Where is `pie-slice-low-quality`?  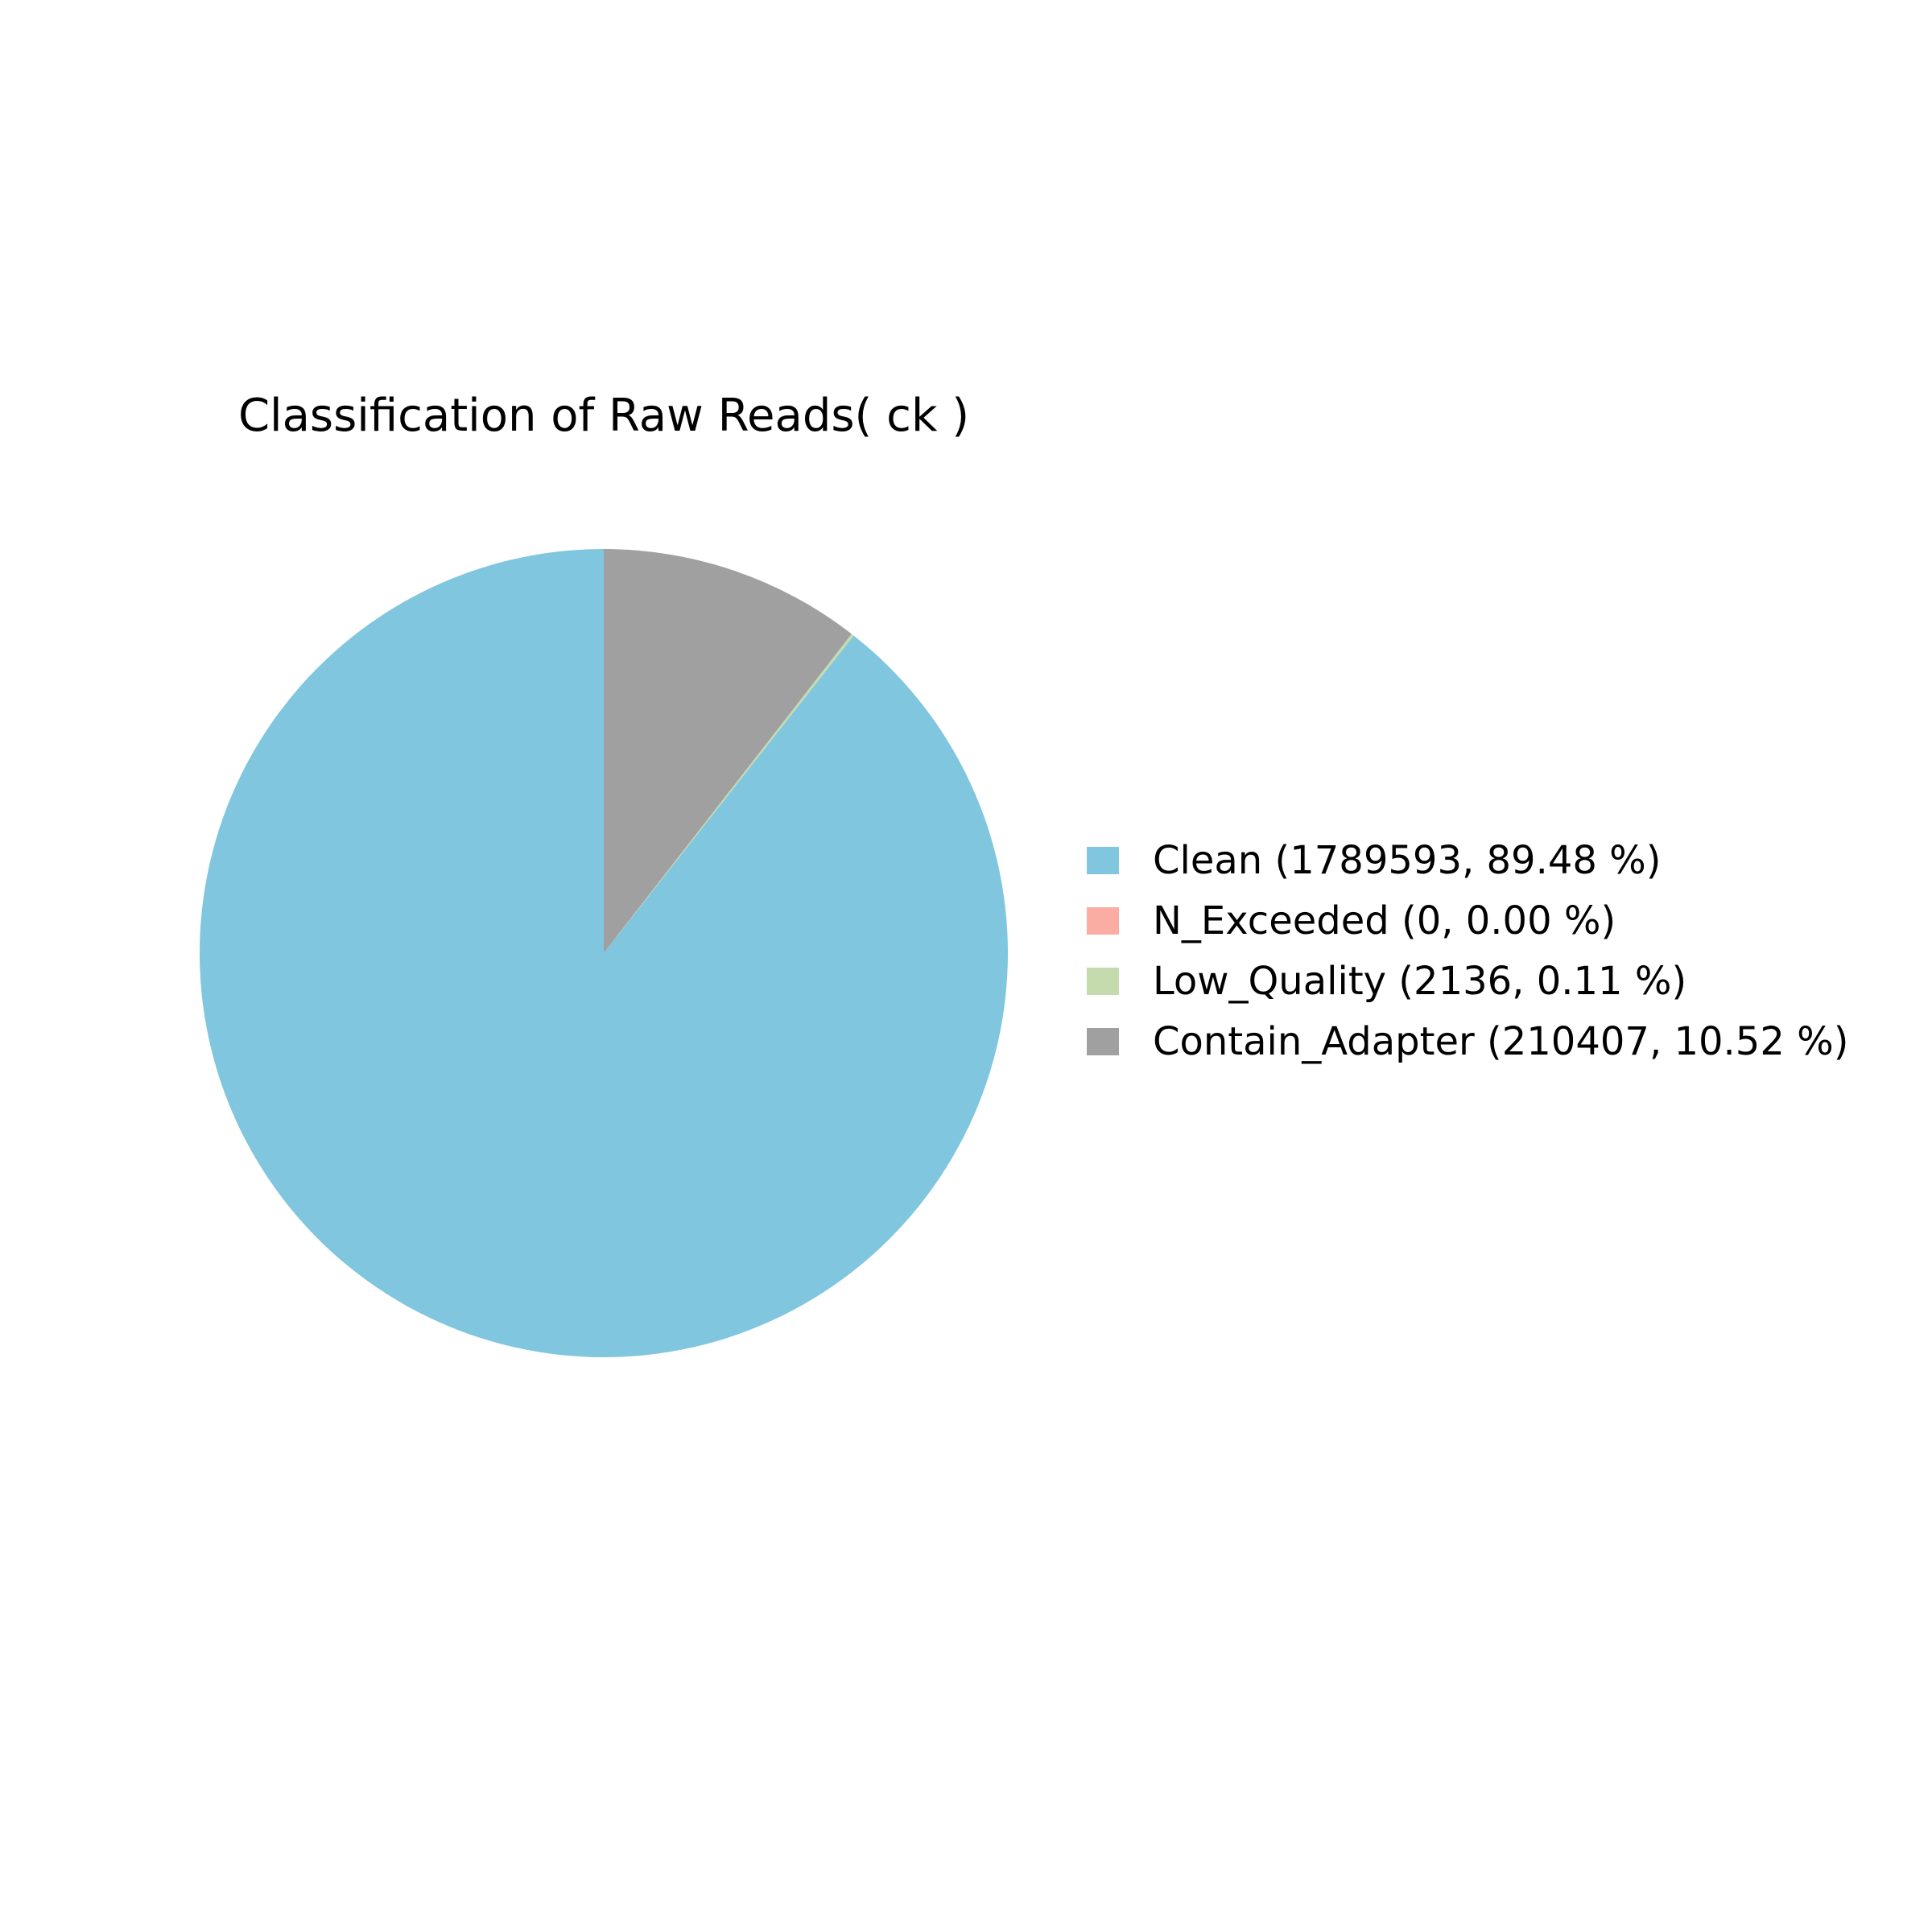
pie-slice-low-quality is located at coordinates (729, 793).